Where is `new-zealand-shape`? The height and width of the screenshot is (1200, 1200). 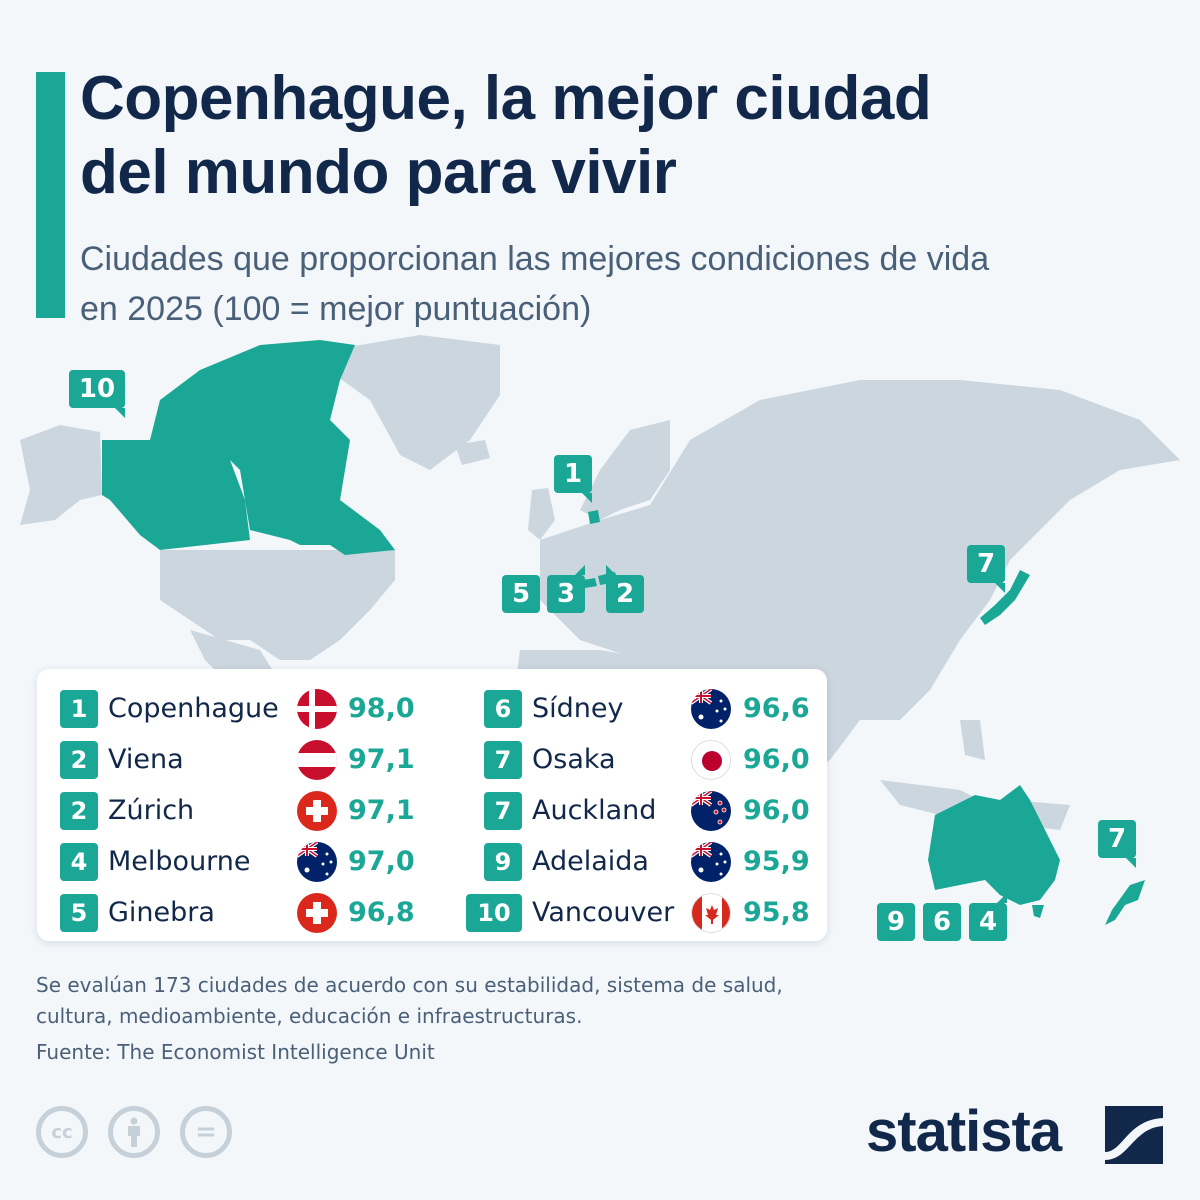
new-zealand-shape is located at coordinates (1125, 902).